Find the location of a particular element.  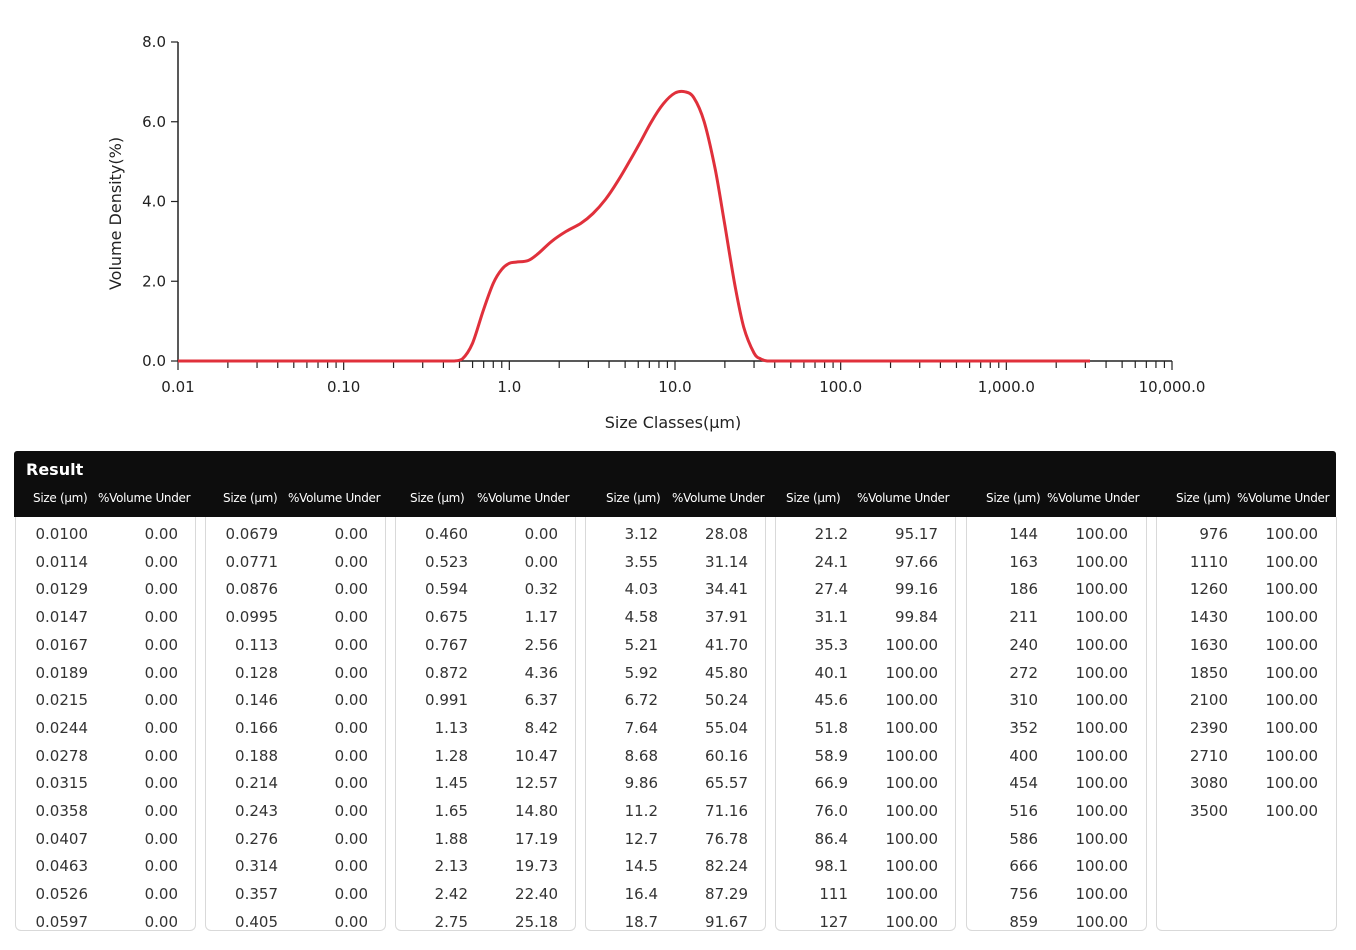

size-cell: 24.1 is located at coordinates (831, 561).